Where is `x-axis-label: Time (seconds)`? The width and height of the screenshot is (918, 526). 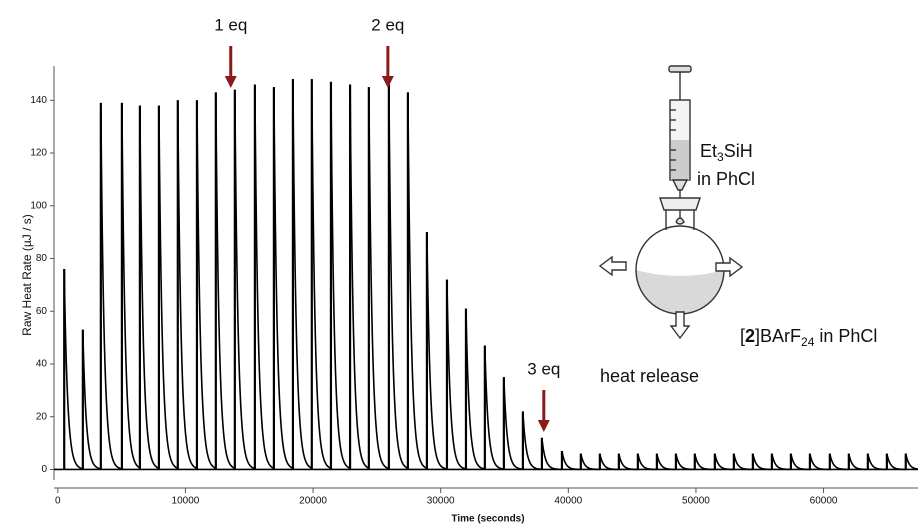
x-axis-label: Time (seconds) is located at coordinates (487, 519).